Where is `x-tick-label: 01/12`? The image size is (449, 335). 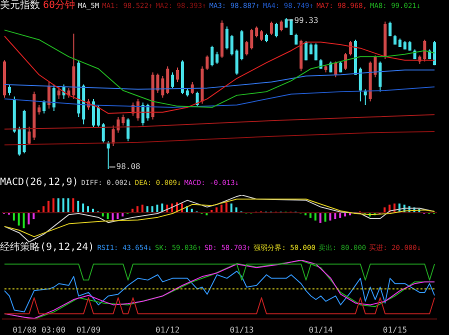 x-tick-label: 01/12 is located at coordinates (168, 330).